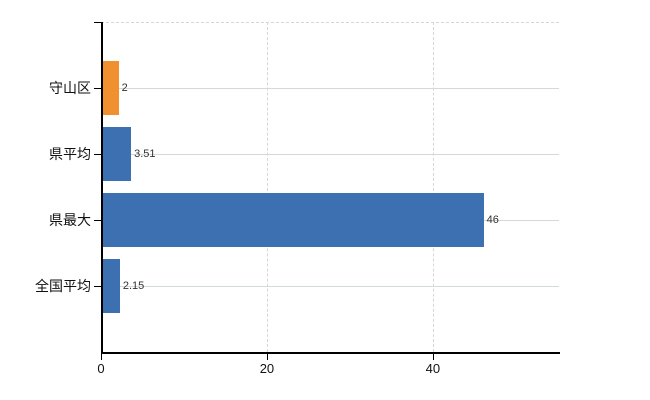  What do you see at coordinates (97, 22) in the screenshot?
I see `y-axis-top-tick` at bounding box center [97, 22].